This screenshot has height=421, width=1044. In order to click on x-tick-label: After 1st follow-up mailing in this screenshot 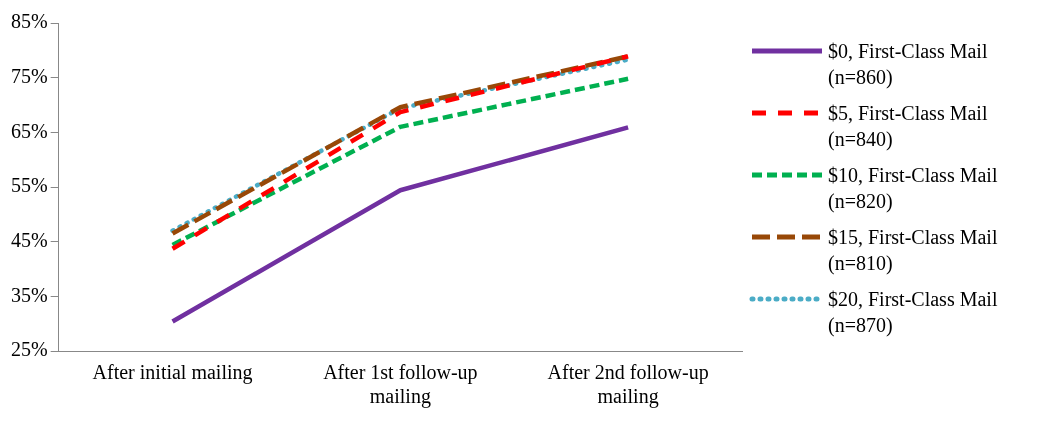, I will do `click(400, 385)`.